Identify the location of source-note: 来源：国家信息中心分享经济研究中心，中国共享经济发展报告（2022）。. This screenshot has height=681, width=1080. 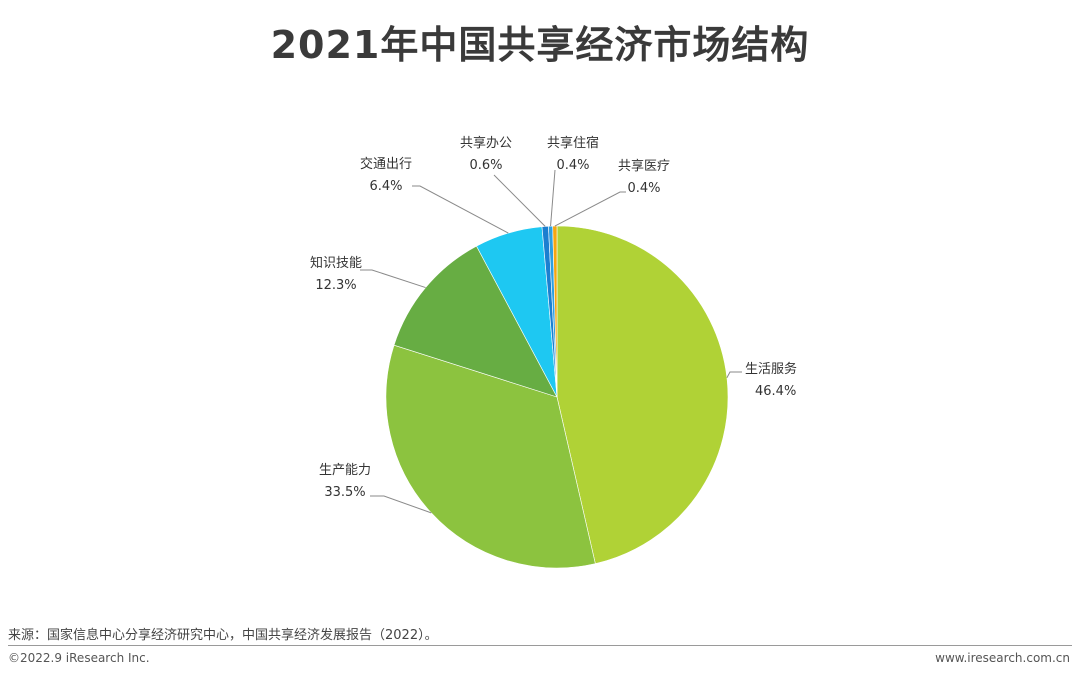
(223, 635).